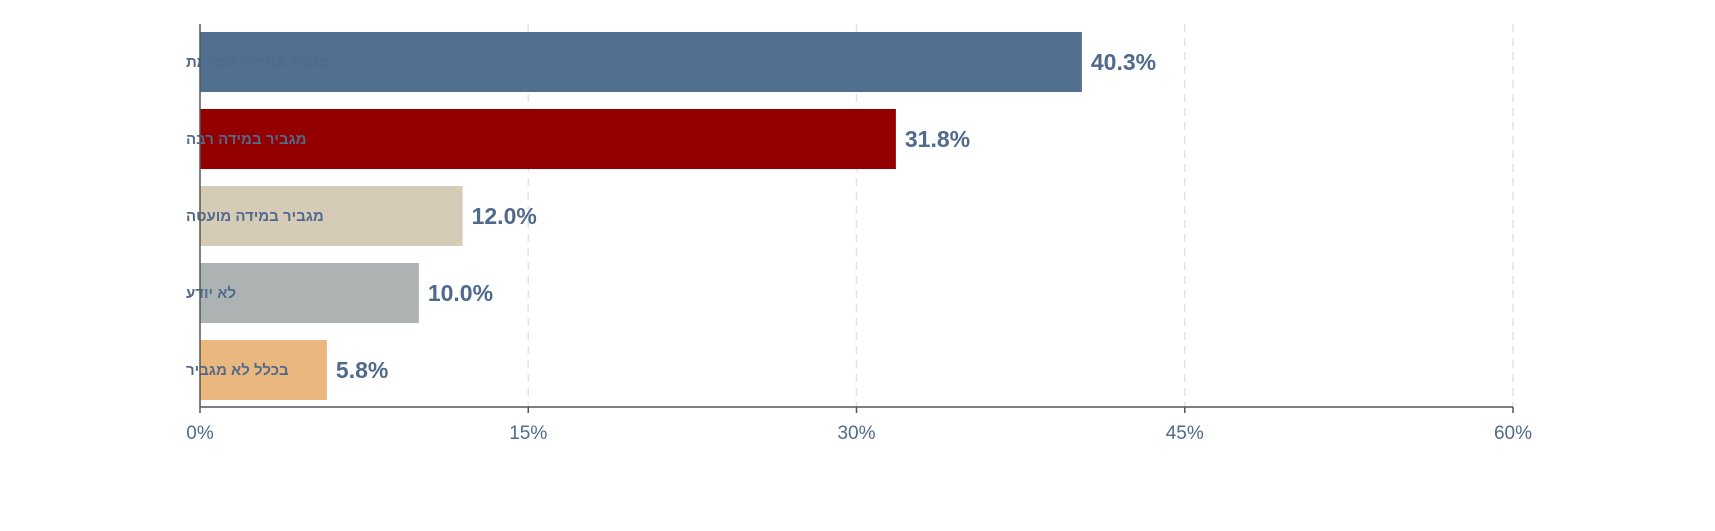 This screenshot has height=531, width=1715. What do you see at coordinates (528, 433) in the screenshot?
I see `x-tick-label: 15%` at bounding box center [528, 433].